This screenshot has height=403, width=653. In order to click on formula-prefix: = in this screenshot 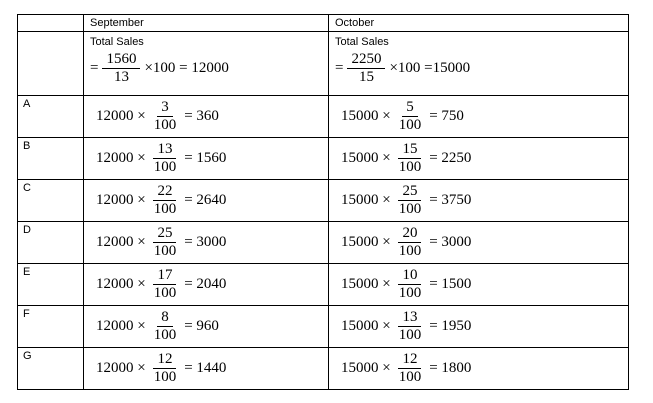, I will do `click(339, 68)`.